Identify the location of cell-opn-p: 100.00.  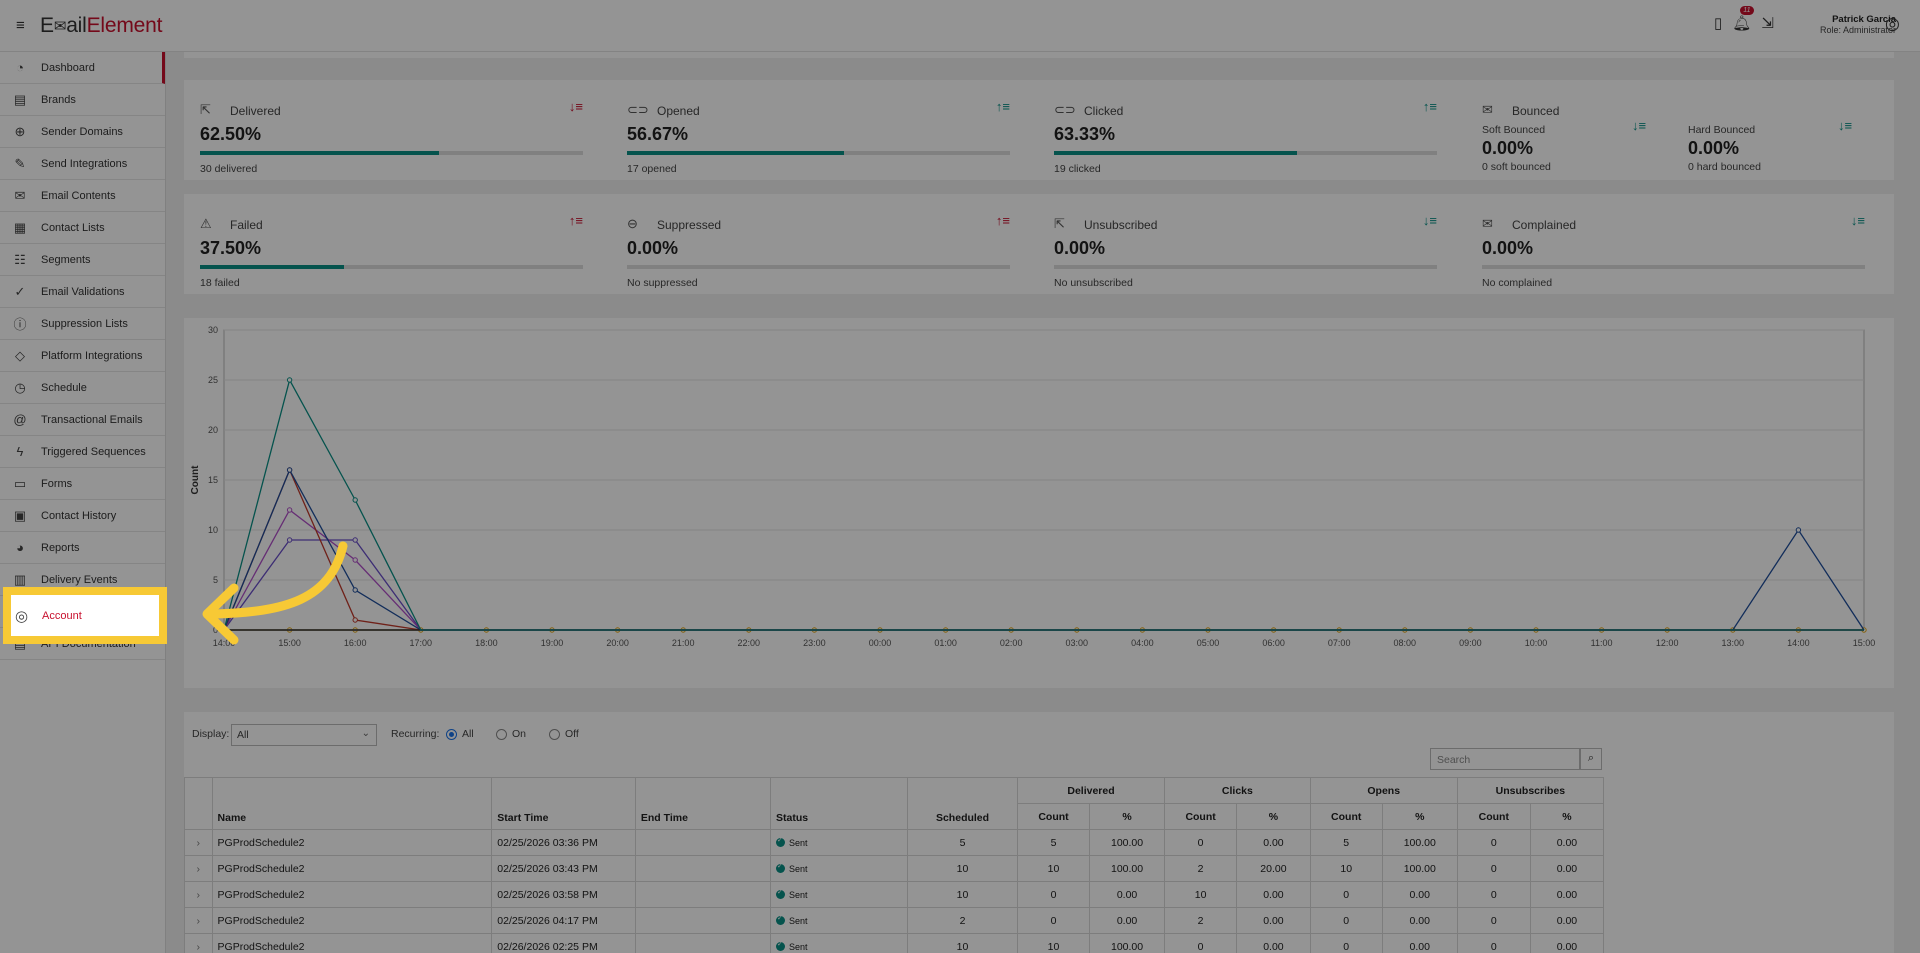
(1419, 868).